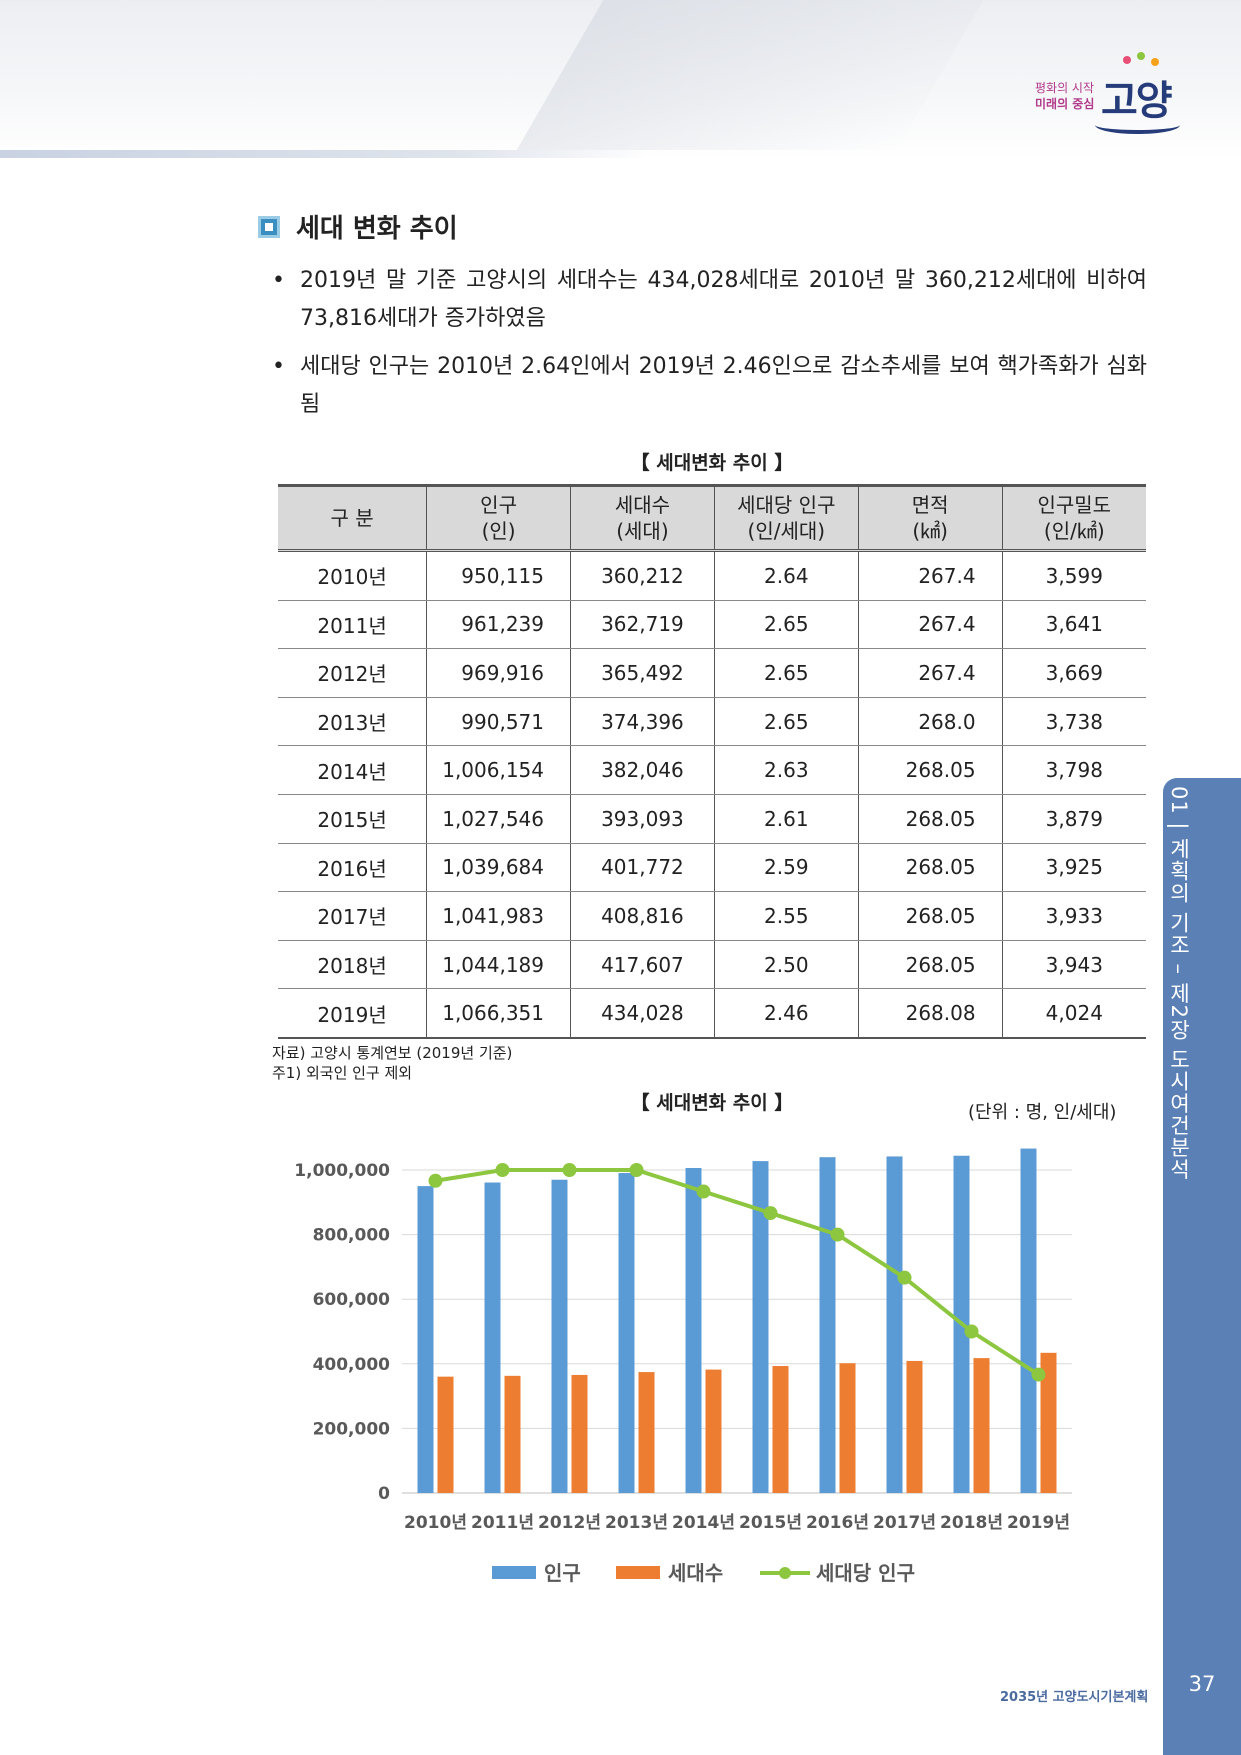  I want to click on table-cell: 1,006,154, so click(498, 770).